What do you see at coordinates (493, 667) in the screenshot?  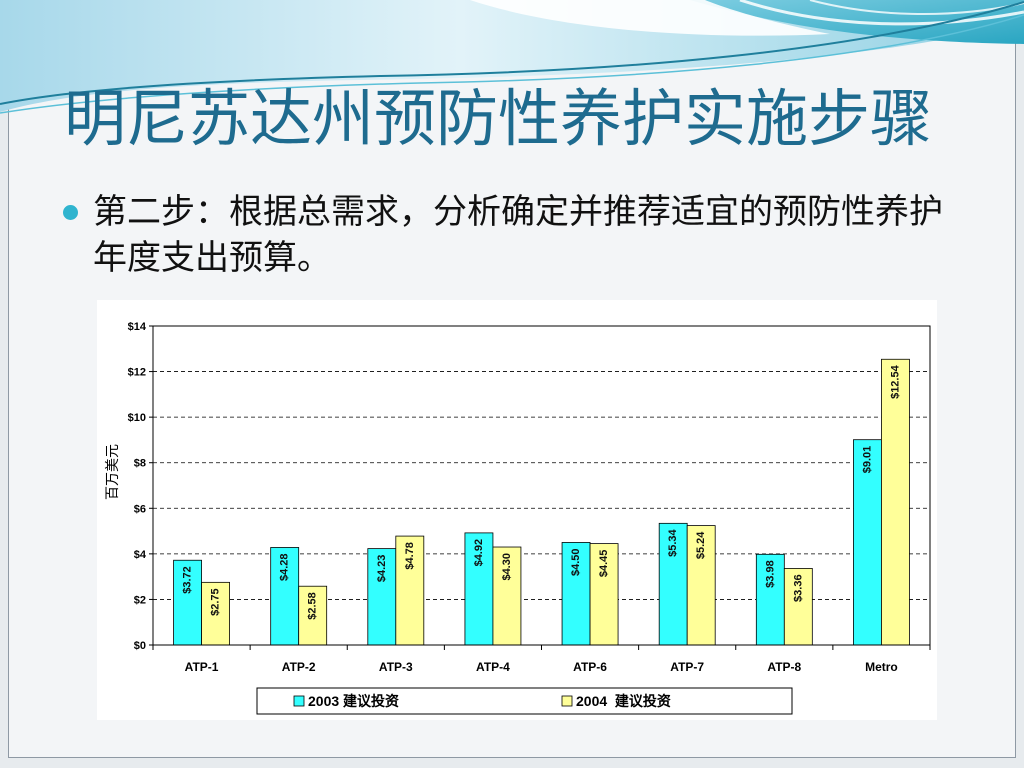 I see `category-label: ATP-4` at bounding box center [493, 667].